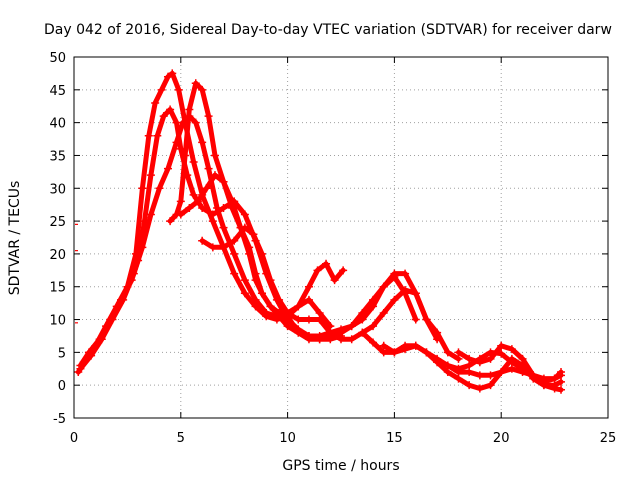  Describe the element at coordinates (309, 257) in the screenshot. I see `series-line` at that location.